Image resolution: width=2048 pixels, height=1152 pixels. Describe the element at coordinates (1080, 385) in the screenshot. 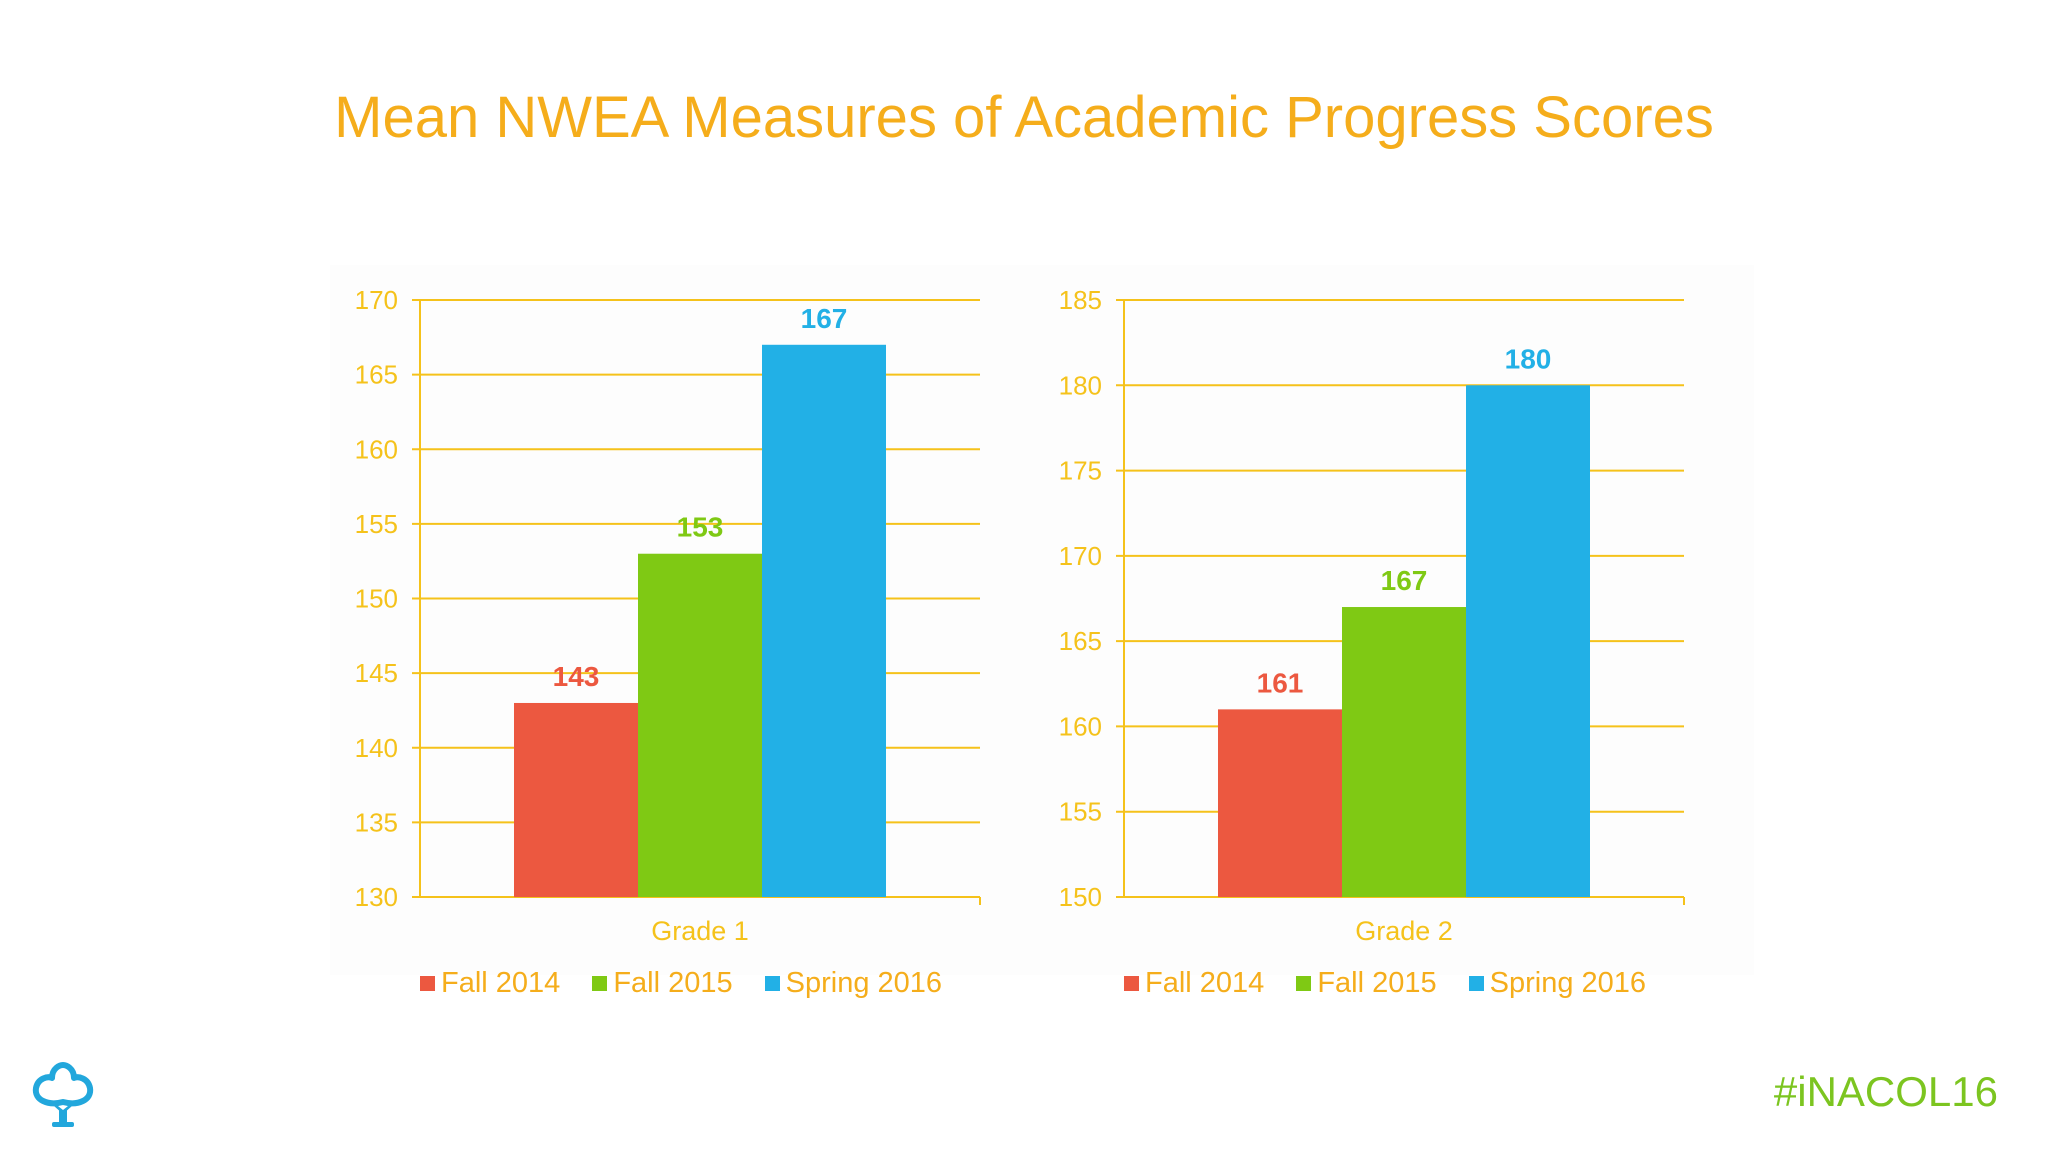

I see `y-tick-label: 180` at that location.